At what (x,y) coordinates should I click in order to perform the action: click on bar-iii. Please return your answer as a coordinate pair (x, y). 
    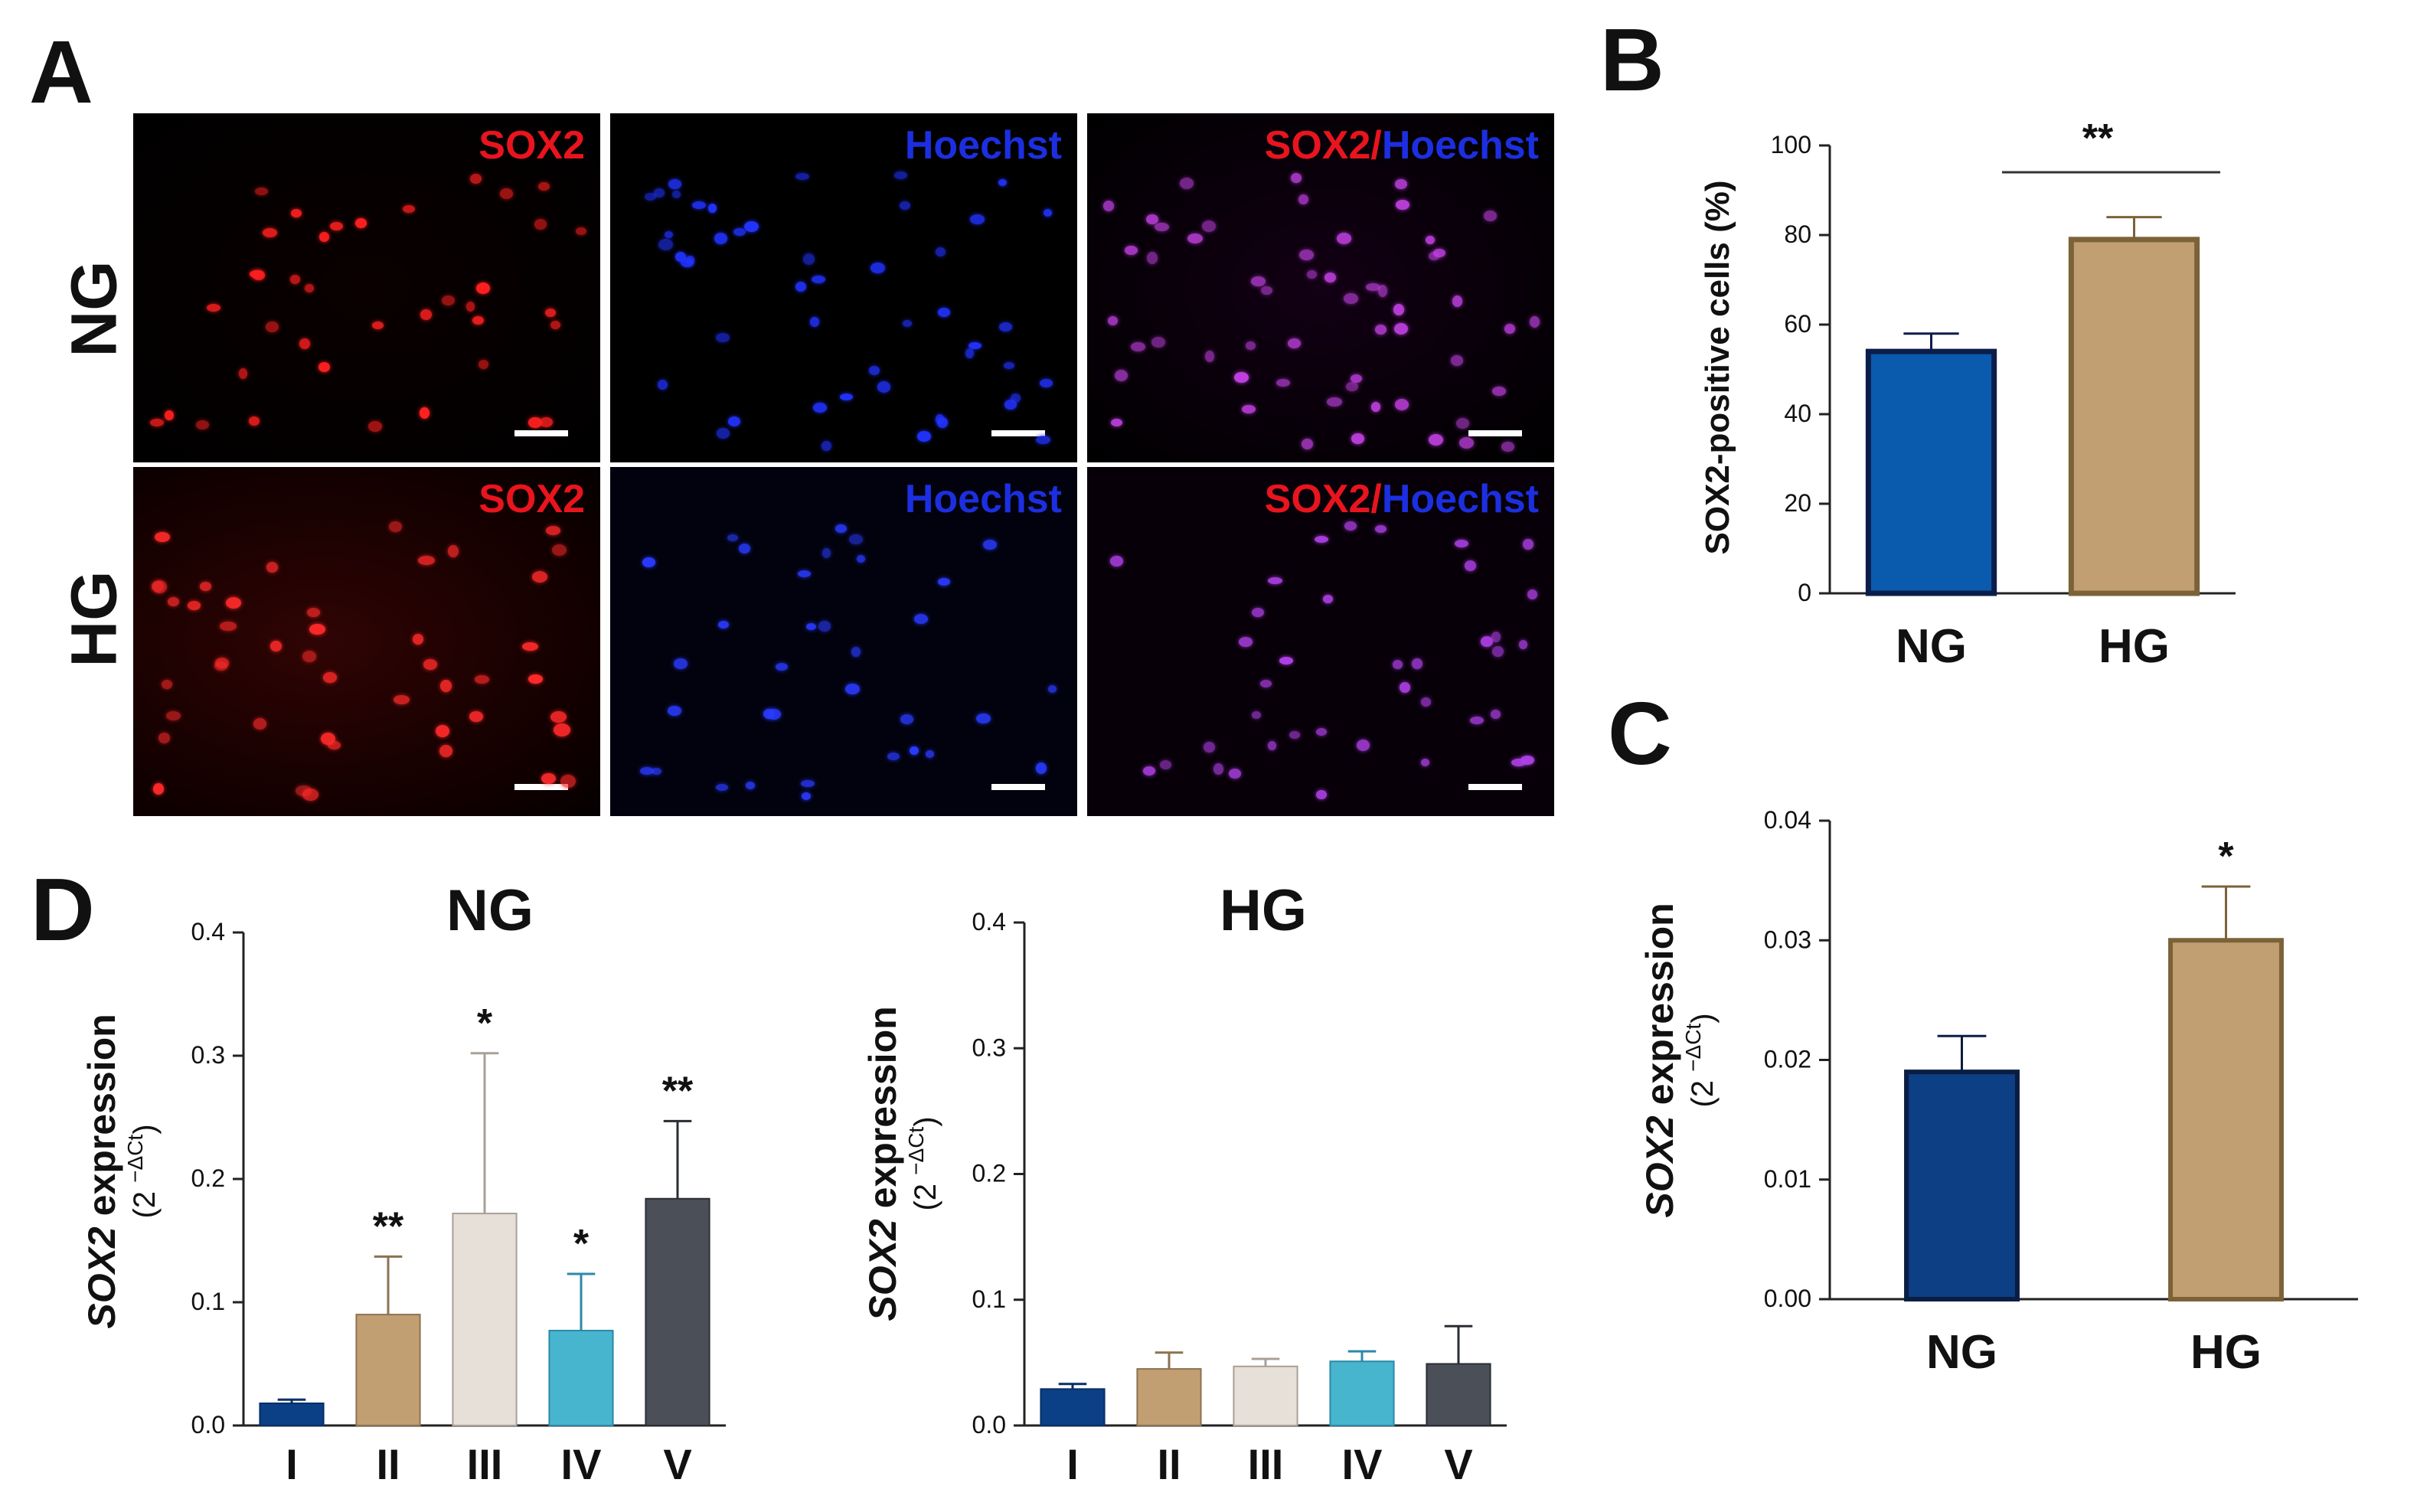
    Looking at the image, I should click on (1265, 1395).